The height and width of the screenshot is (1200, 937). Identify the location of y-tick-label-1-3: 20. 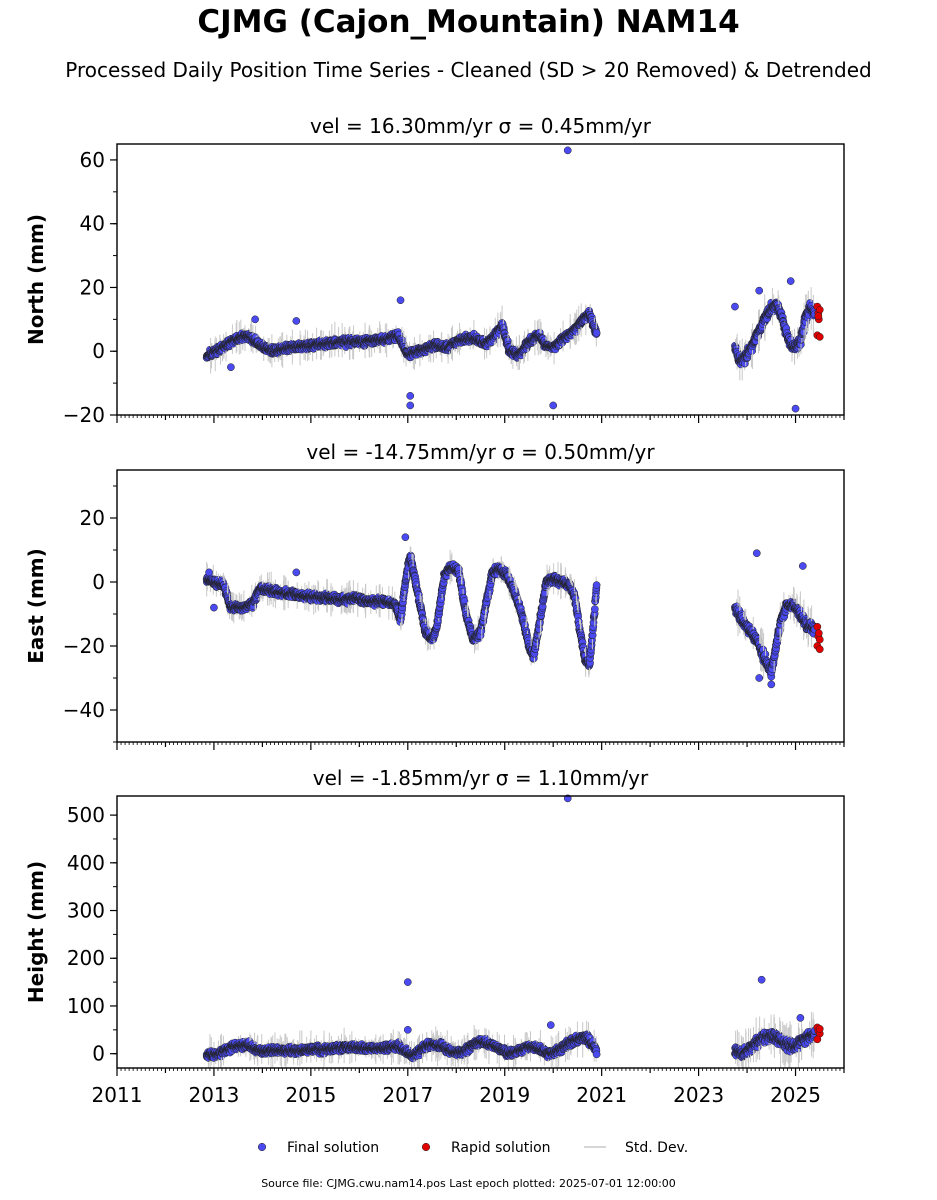
(92, 518).